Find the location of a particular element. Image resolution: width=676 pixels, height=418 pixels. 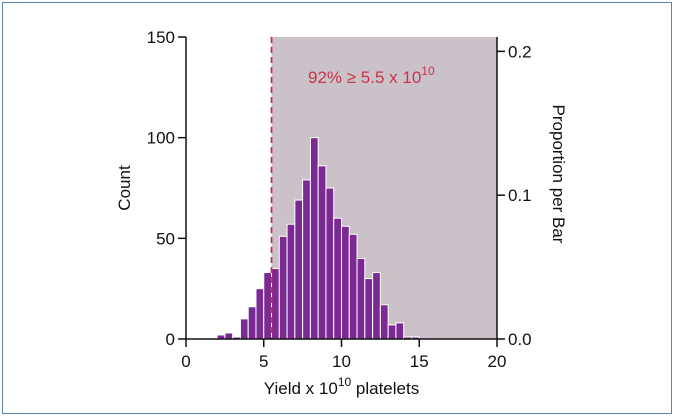

y-tick-label: 150 is located at coordinates (161, 37).